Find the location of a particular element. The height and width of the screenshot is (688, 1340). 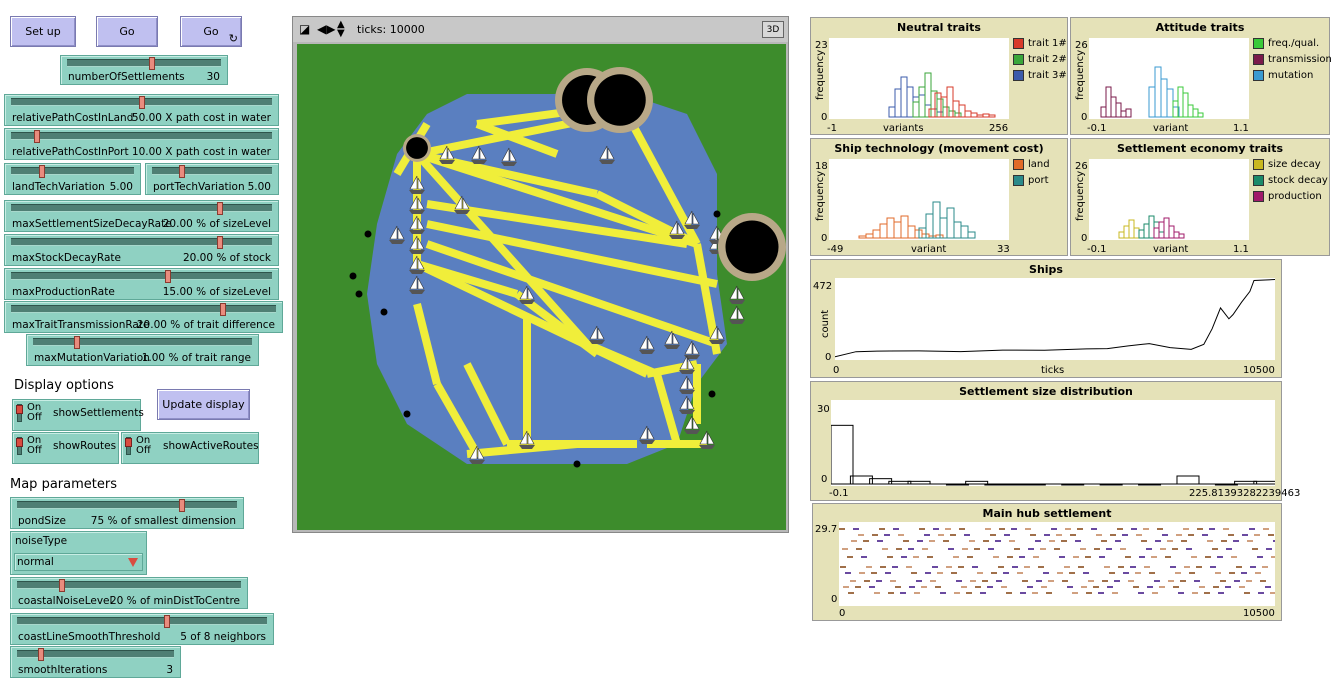

slider-value: 50.00 X path cost in water is located at coordinates (201, 118).